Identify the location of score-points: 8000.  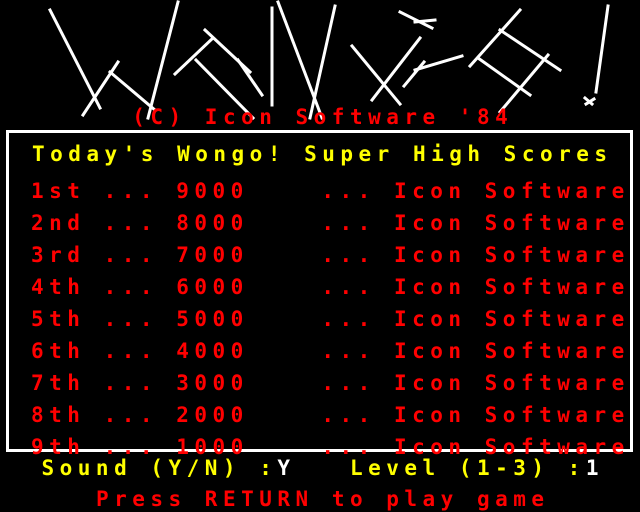
(212, 223).